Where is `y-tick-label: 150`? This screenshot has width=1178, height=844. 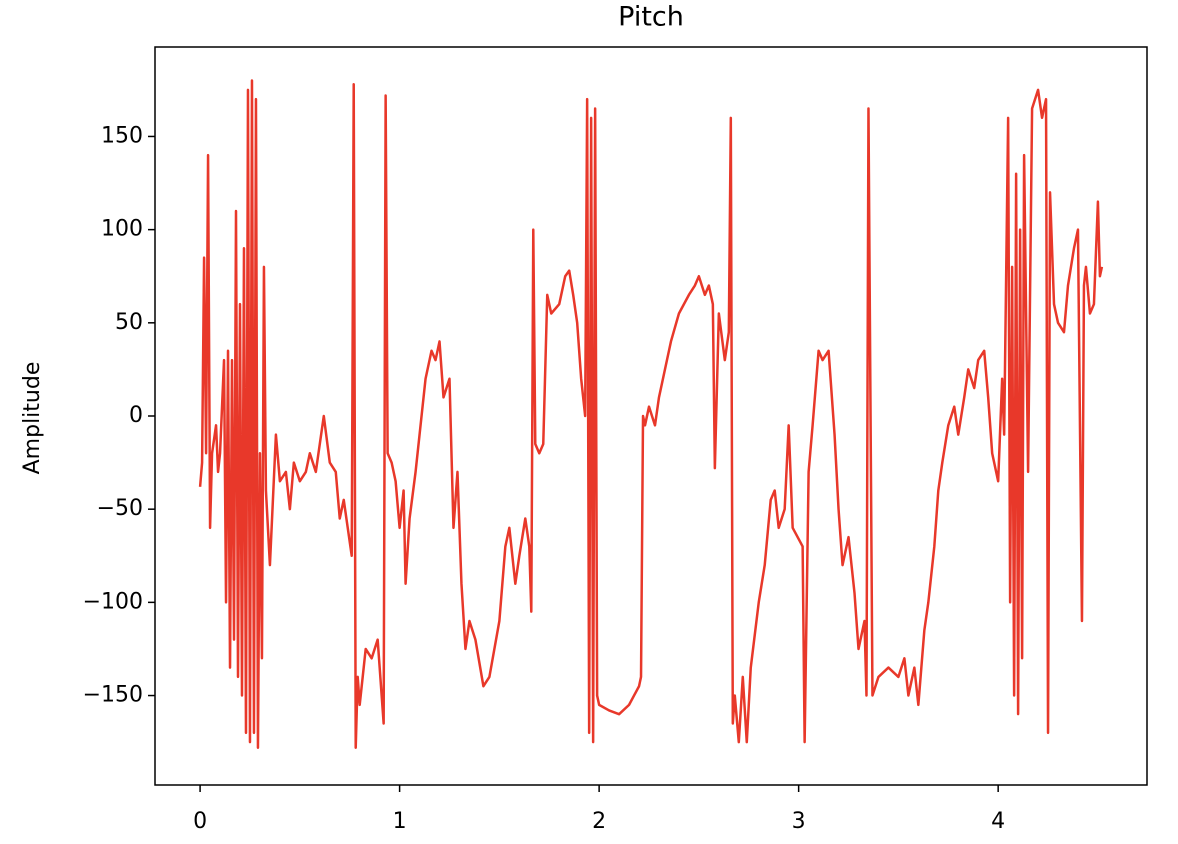
y-tick-label: 150 is located at coordinates (122, 135).